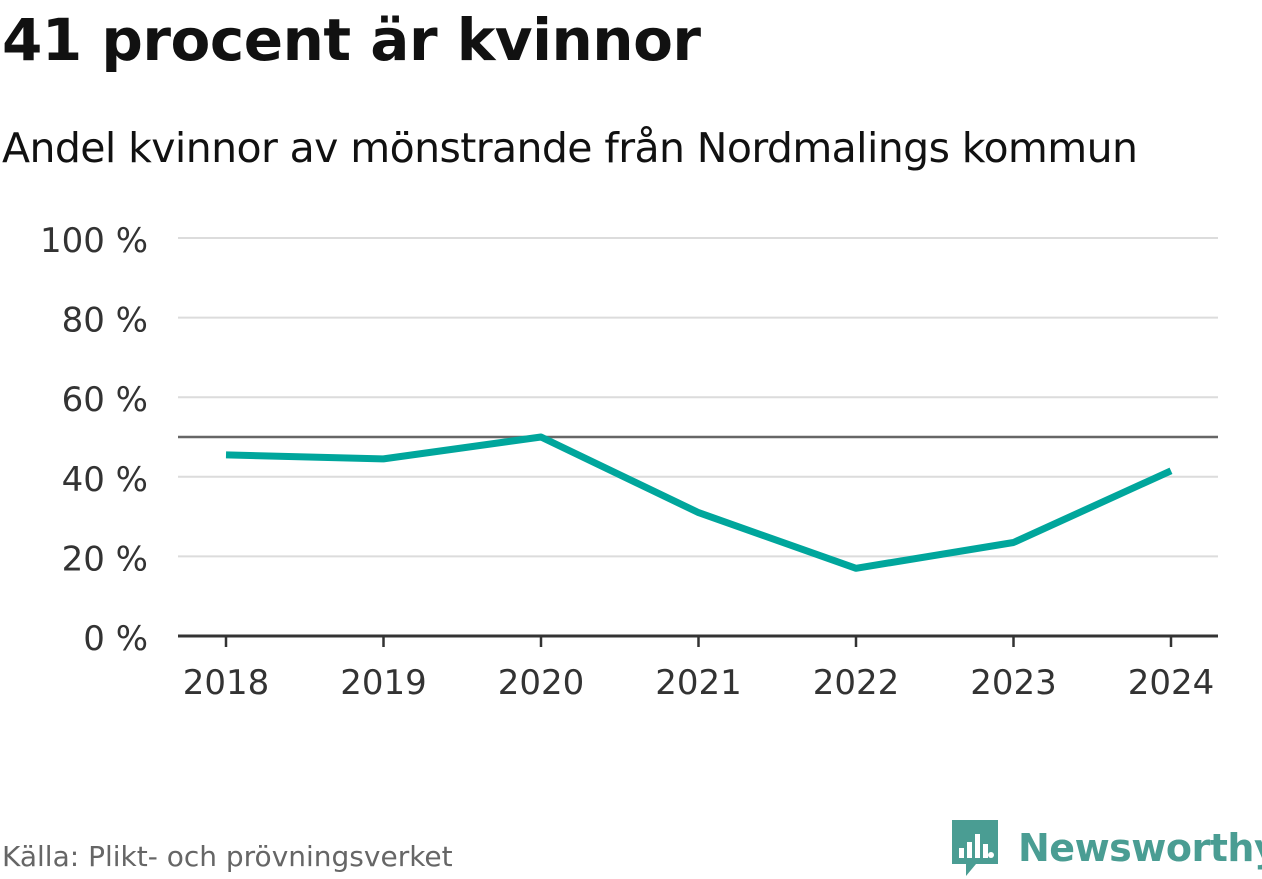  I want to click on x-axis-labels: 2018 2019 2020 2021 2022 2023 2024, so click(699, 683).